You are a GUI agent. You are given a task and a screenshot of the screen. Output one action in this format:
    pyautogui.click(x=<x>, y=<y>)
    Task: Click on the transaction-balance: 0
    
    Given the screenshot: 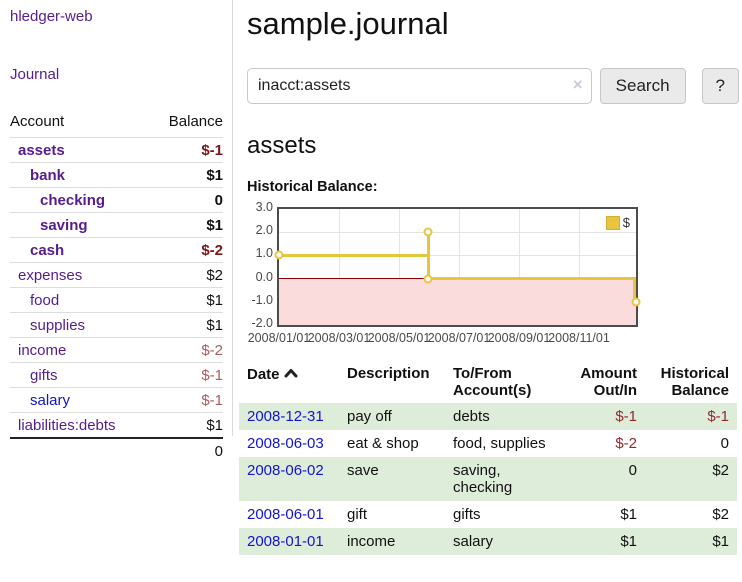 What is the action you would take?
    pyautogui.click(x=724, y=443)
    